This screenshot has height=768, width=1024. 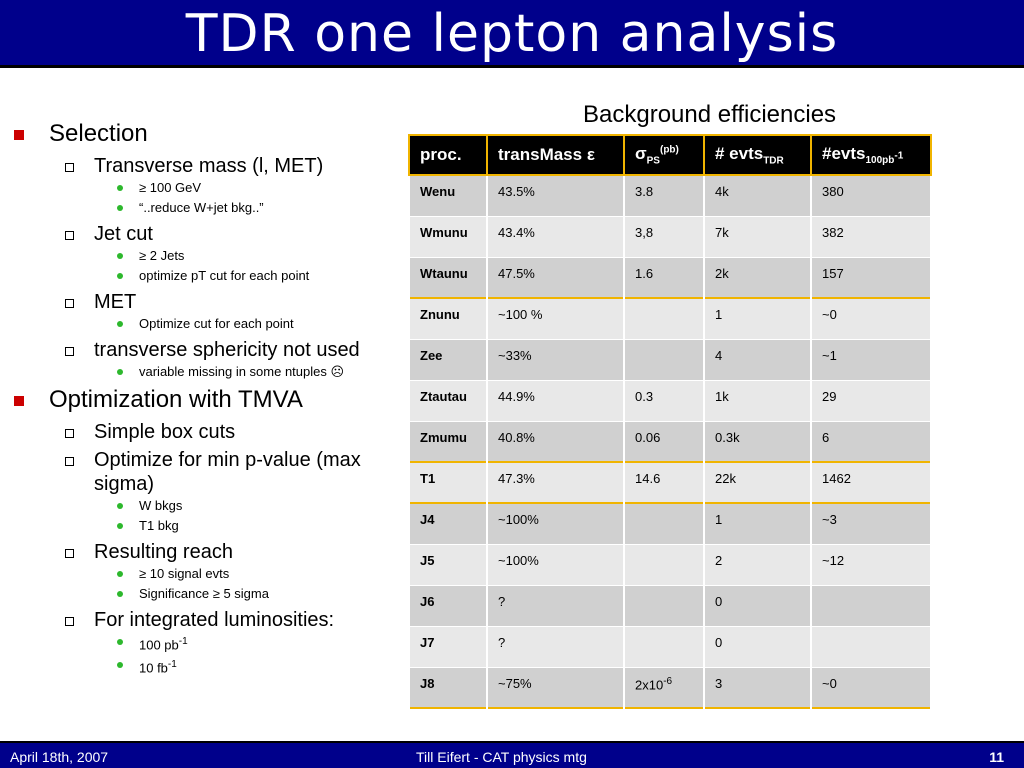 What do you see at coordinates (670, 400) in the screenshot?
I see `table-row: Ztautau 44.9% 0.3 1k 29` at bounding box center [670, 400].